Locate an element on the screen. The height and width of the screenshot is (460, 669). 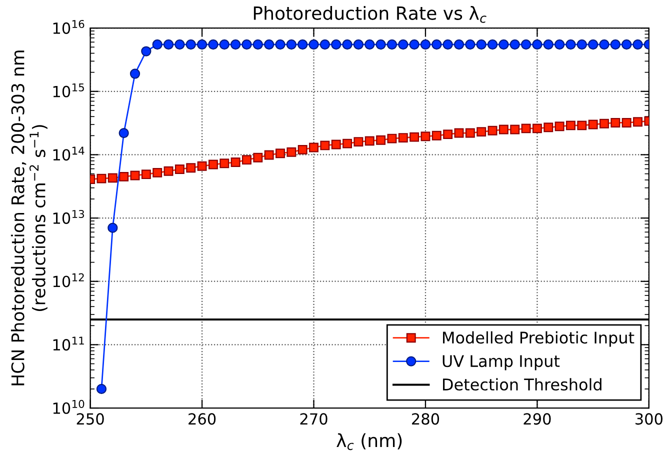
x-tick-label: 260 is located at coordinates (202, 419).